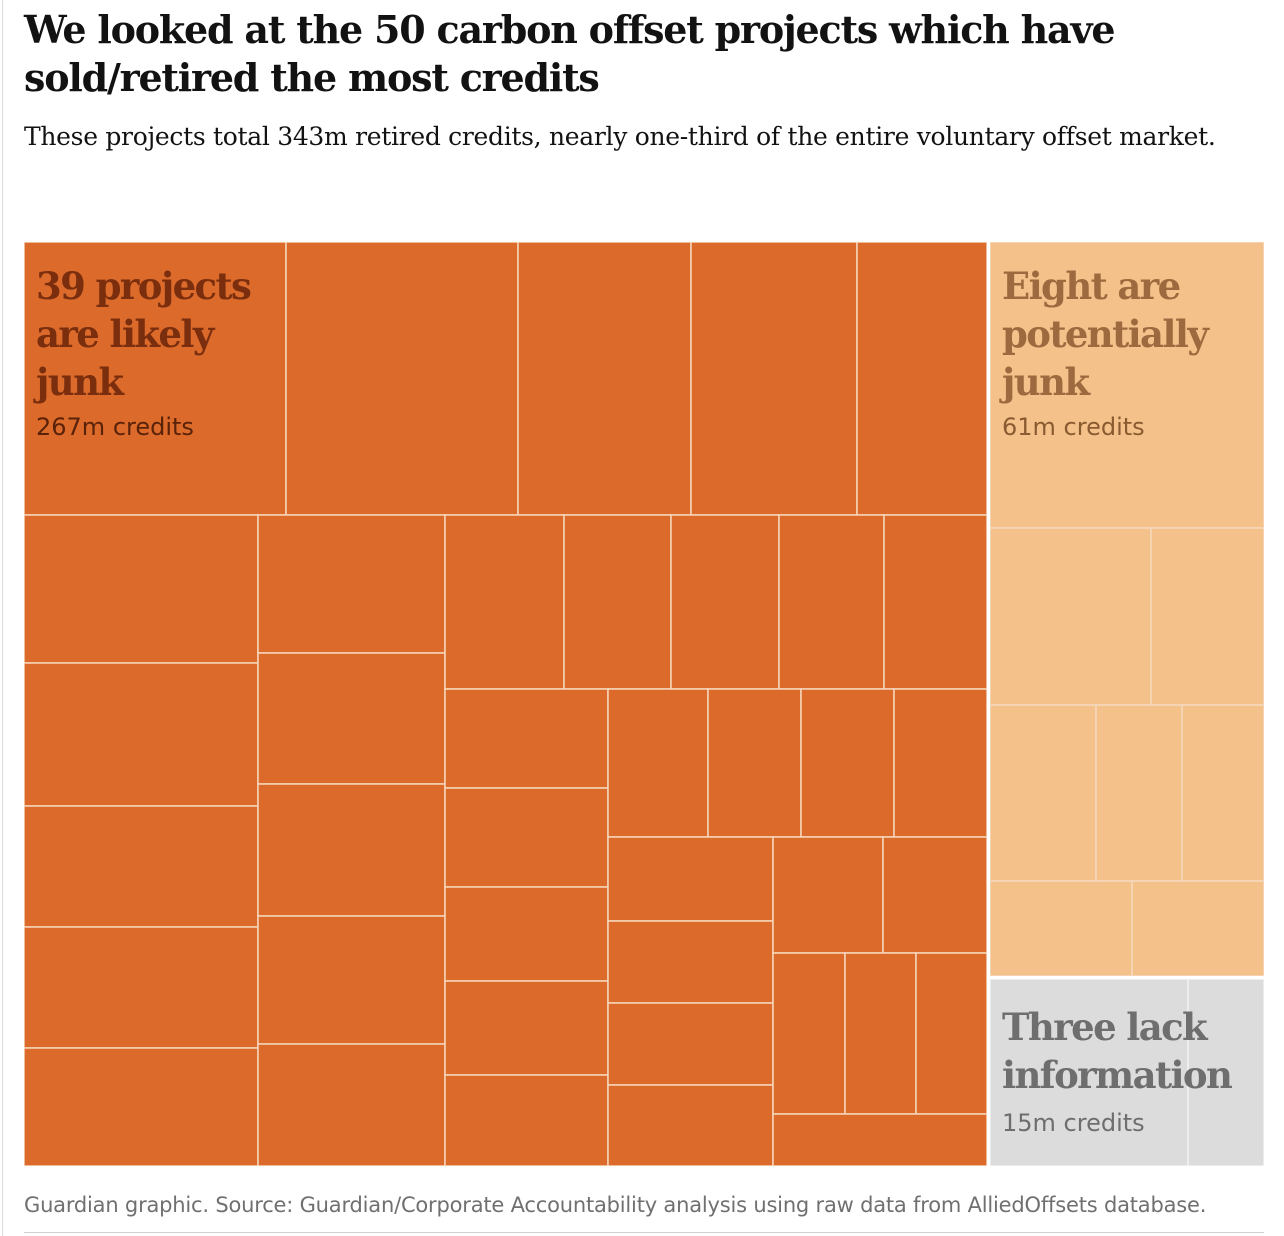 This screenshot has width=1284, height=1236. I want to click on group-gutter-vertical, so click(988, 704).